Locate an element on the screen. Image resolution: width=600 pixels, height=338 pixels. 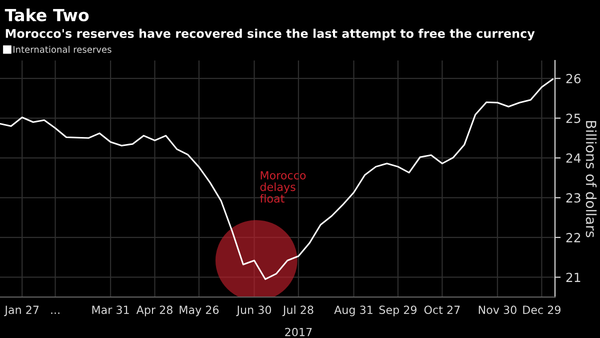
x-tick-label: Sep 29 is located at coordinates (397, 311).